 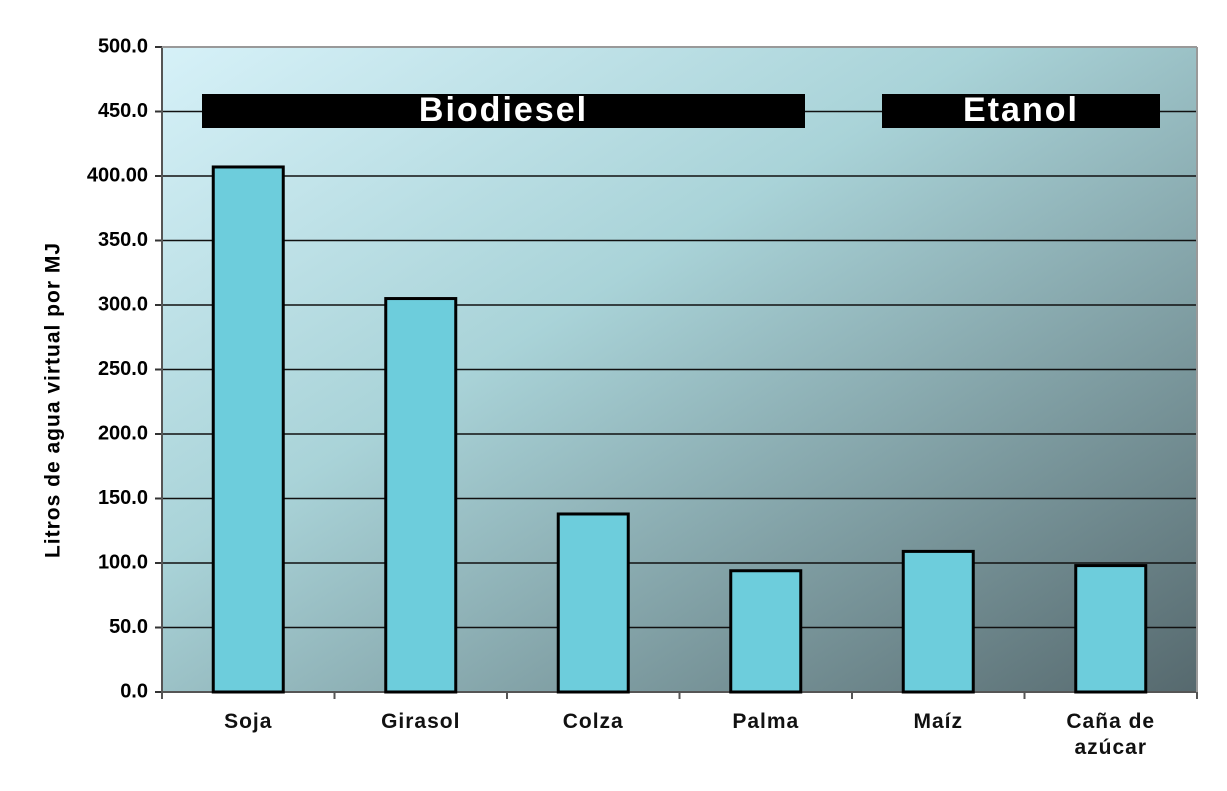 I want to click on y-tick-label: 350.0, so click(x=123, y=240).